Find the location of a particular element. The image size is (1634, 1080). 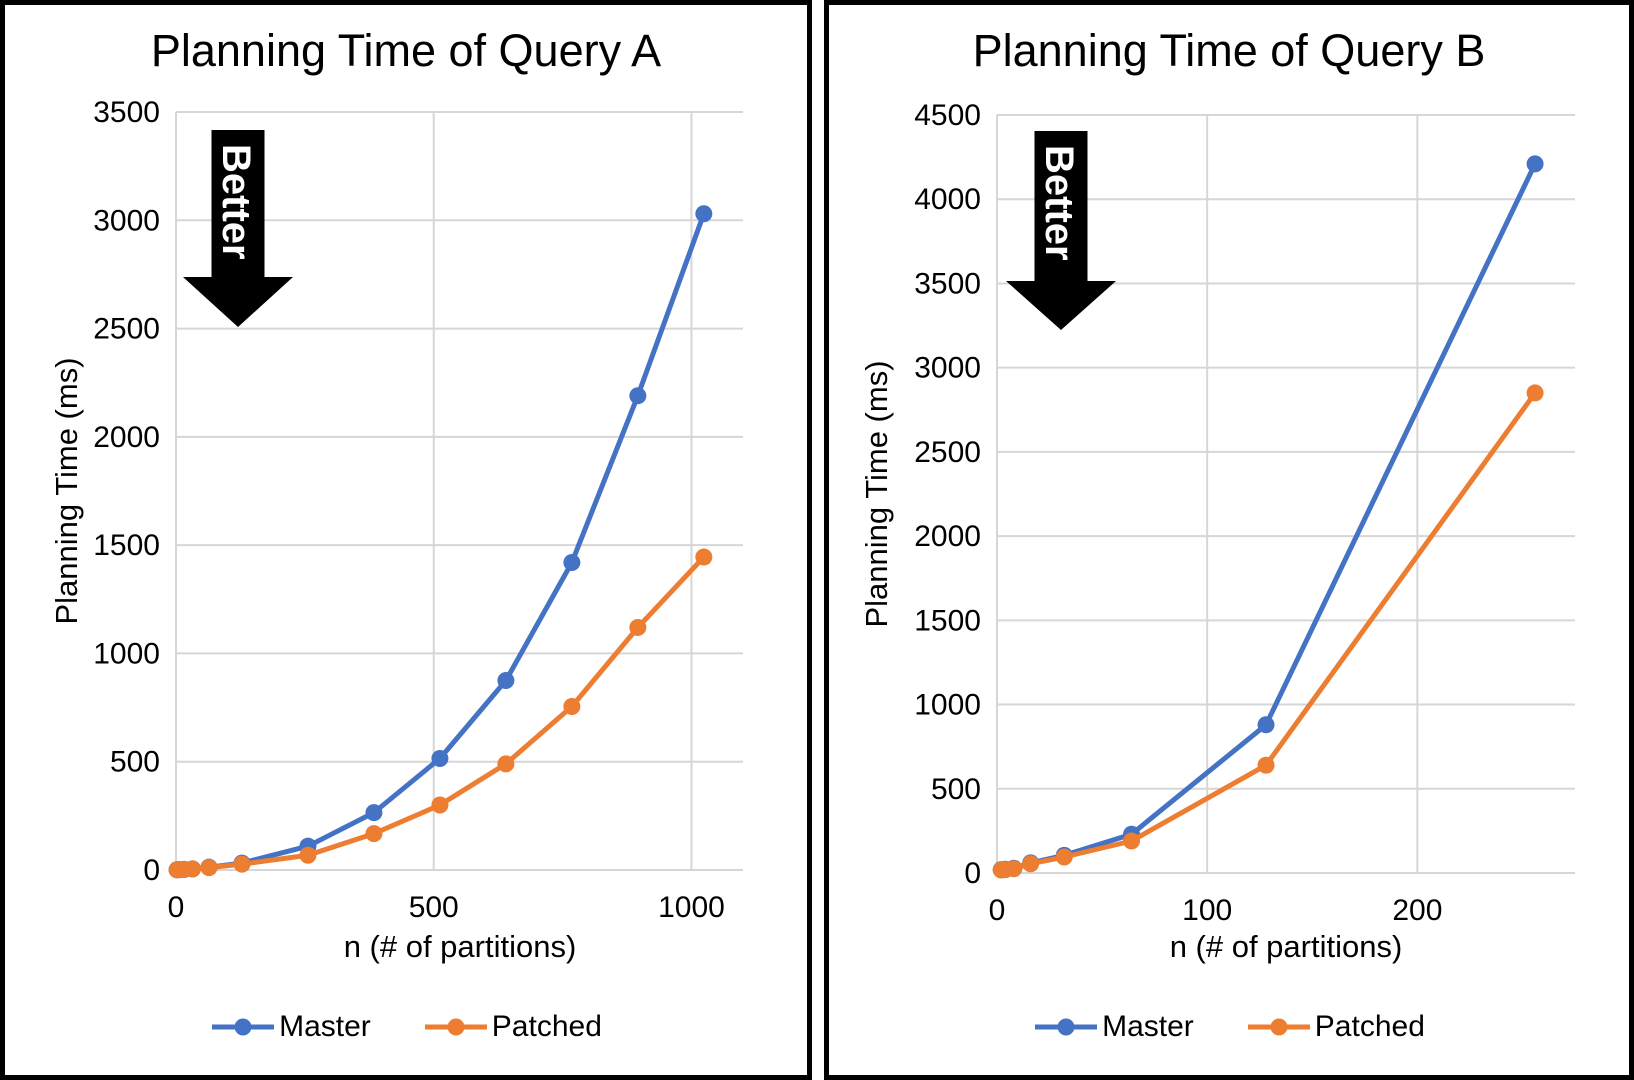

legend-query-b: Master Patched is located at coordinates (1229, 1027).